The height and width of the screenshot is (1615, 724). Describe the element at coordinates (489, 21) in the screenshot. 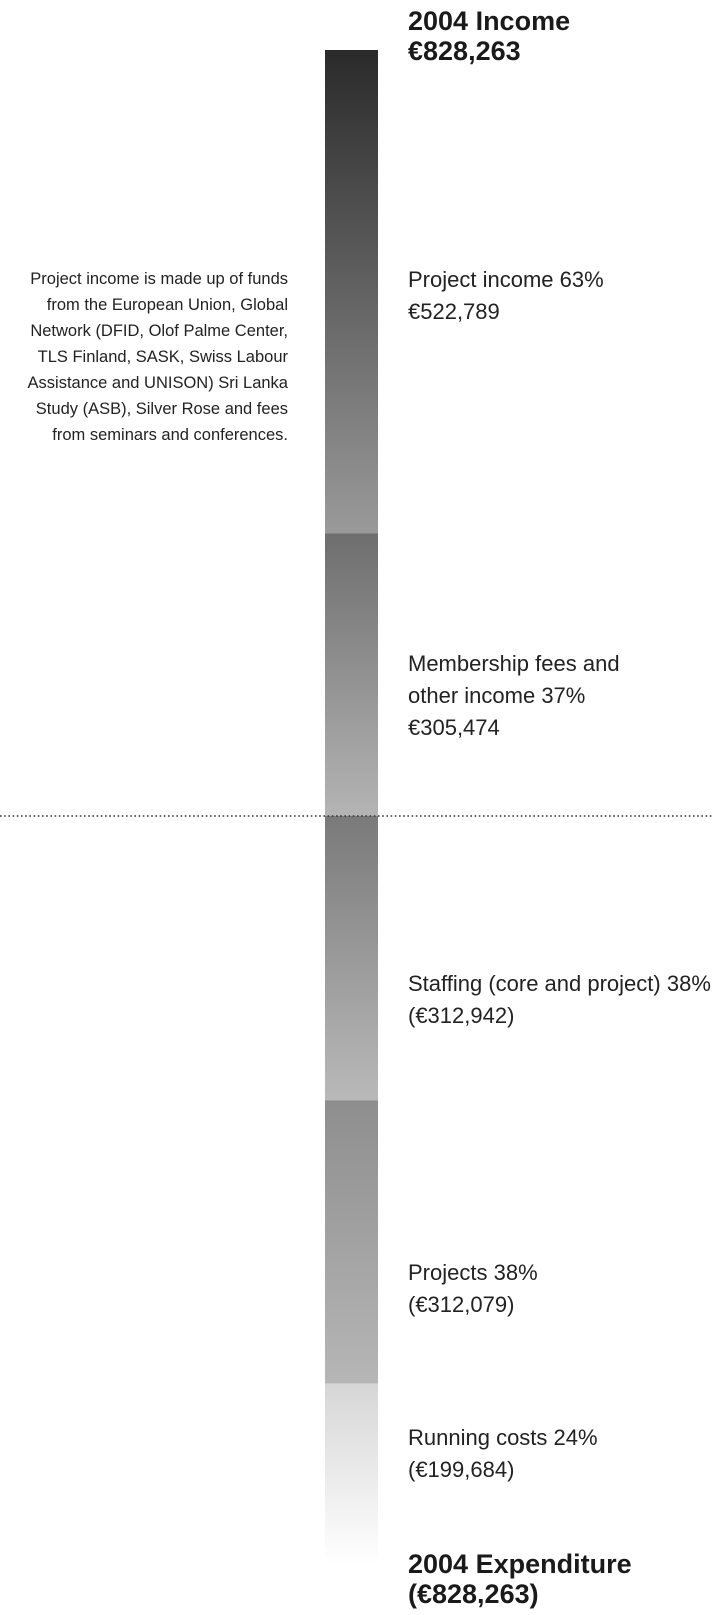

I see `income-title: 2004 Income` at that location.